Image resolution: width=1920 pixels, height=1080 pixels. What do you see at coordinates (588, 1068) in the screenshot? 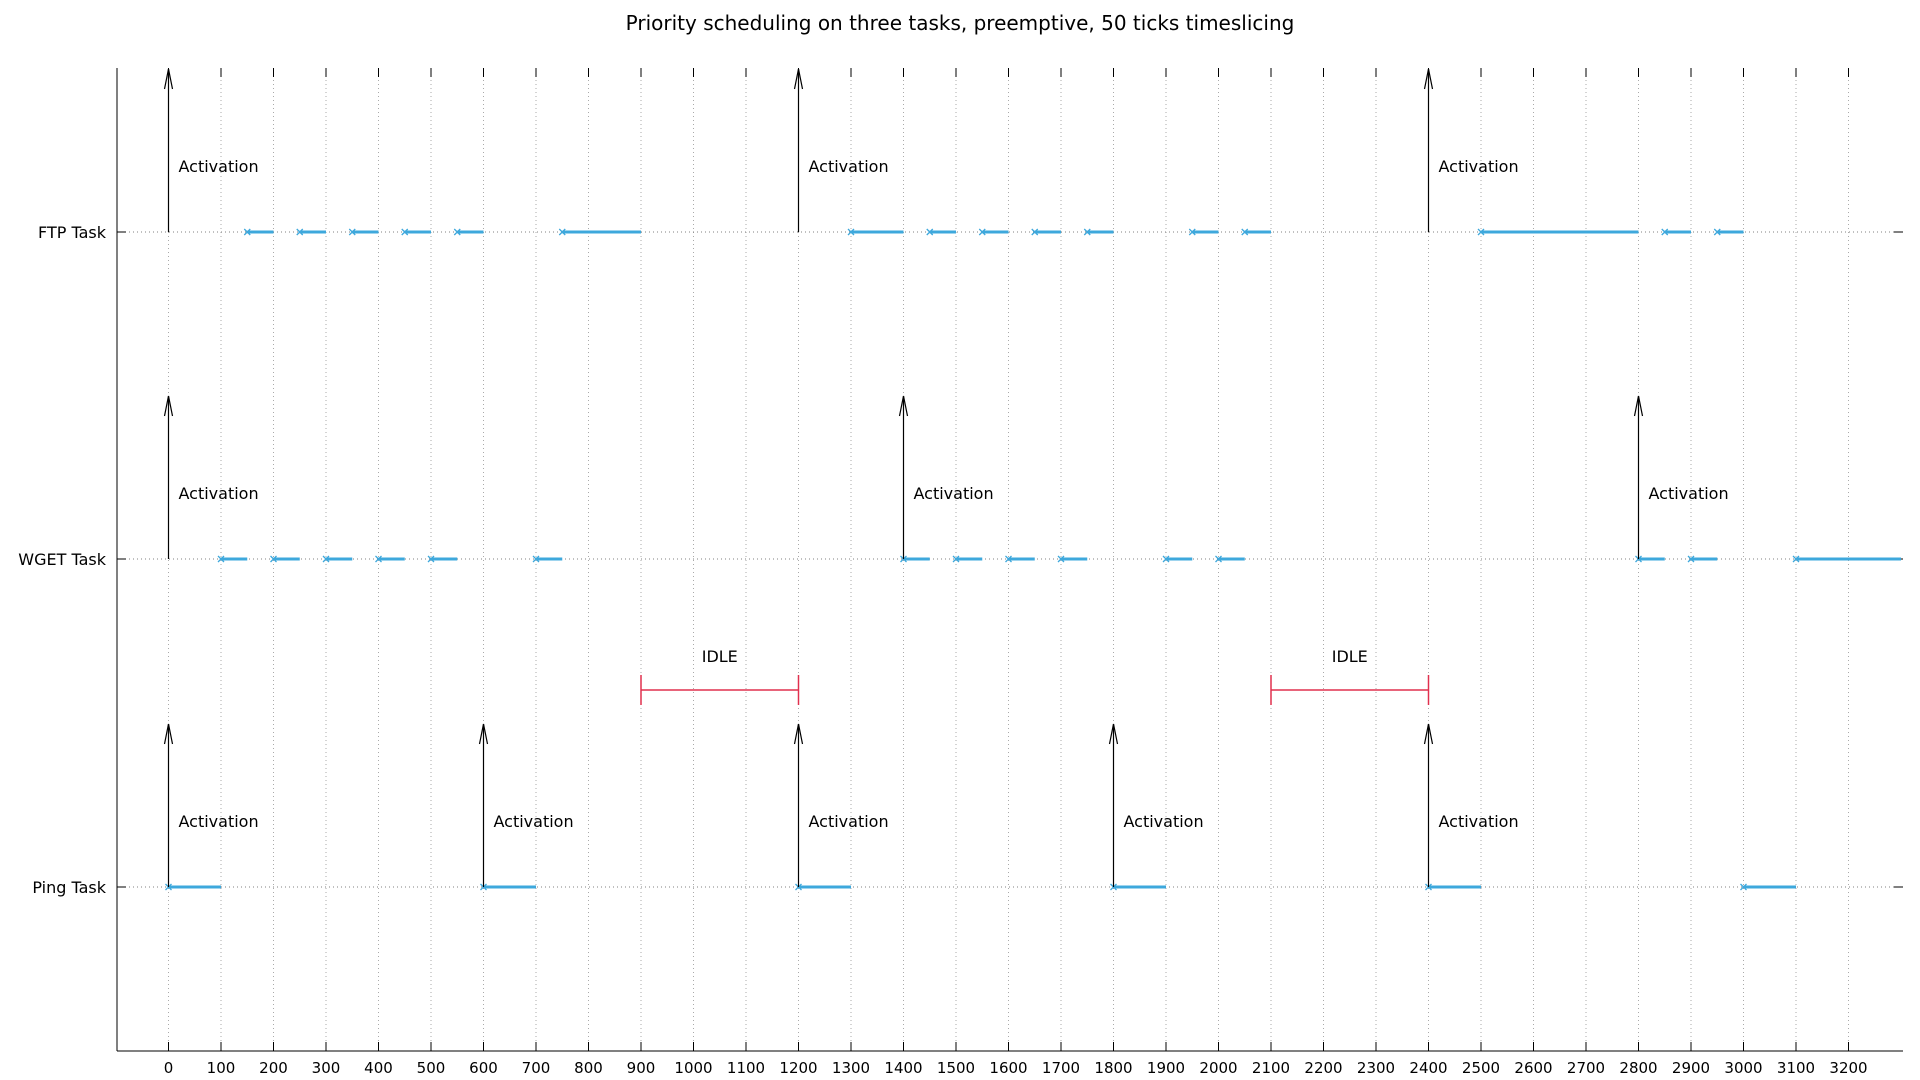
I see `x-tick-label: 800` at bounding box center [588, 1068].